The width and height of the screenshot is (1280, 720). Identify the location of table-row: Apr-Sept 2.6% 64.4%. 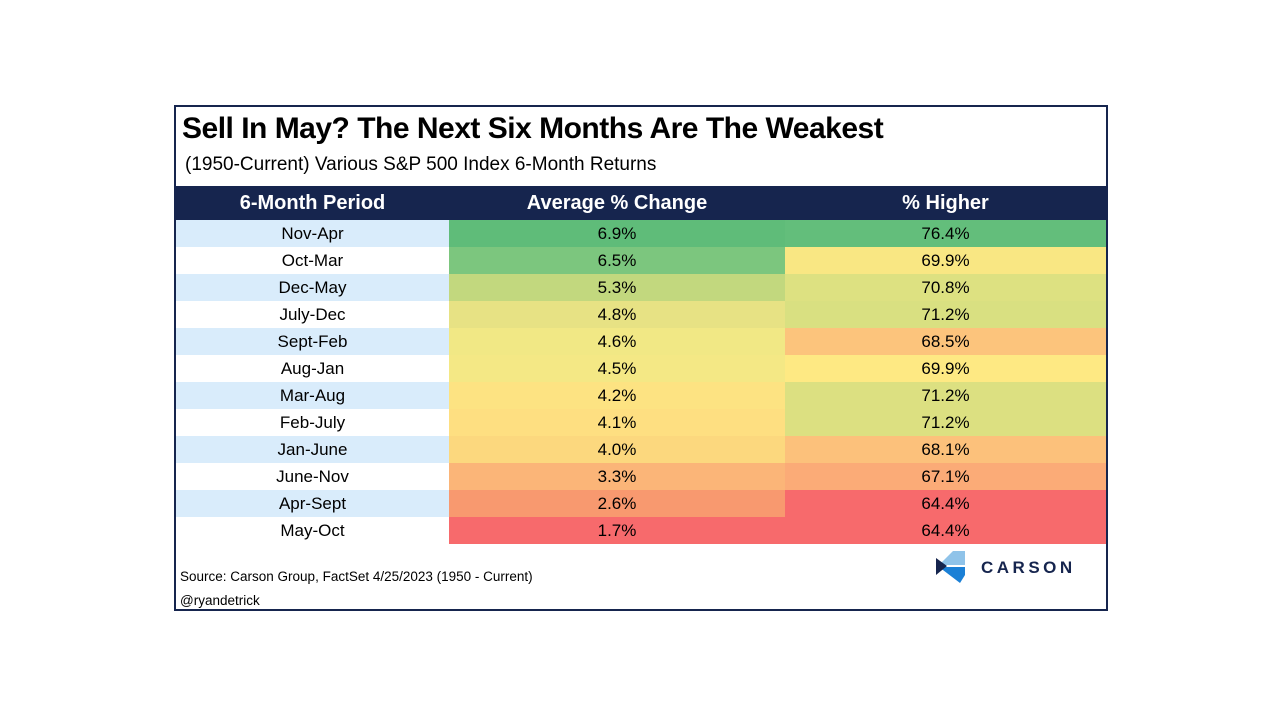
(641, 503).